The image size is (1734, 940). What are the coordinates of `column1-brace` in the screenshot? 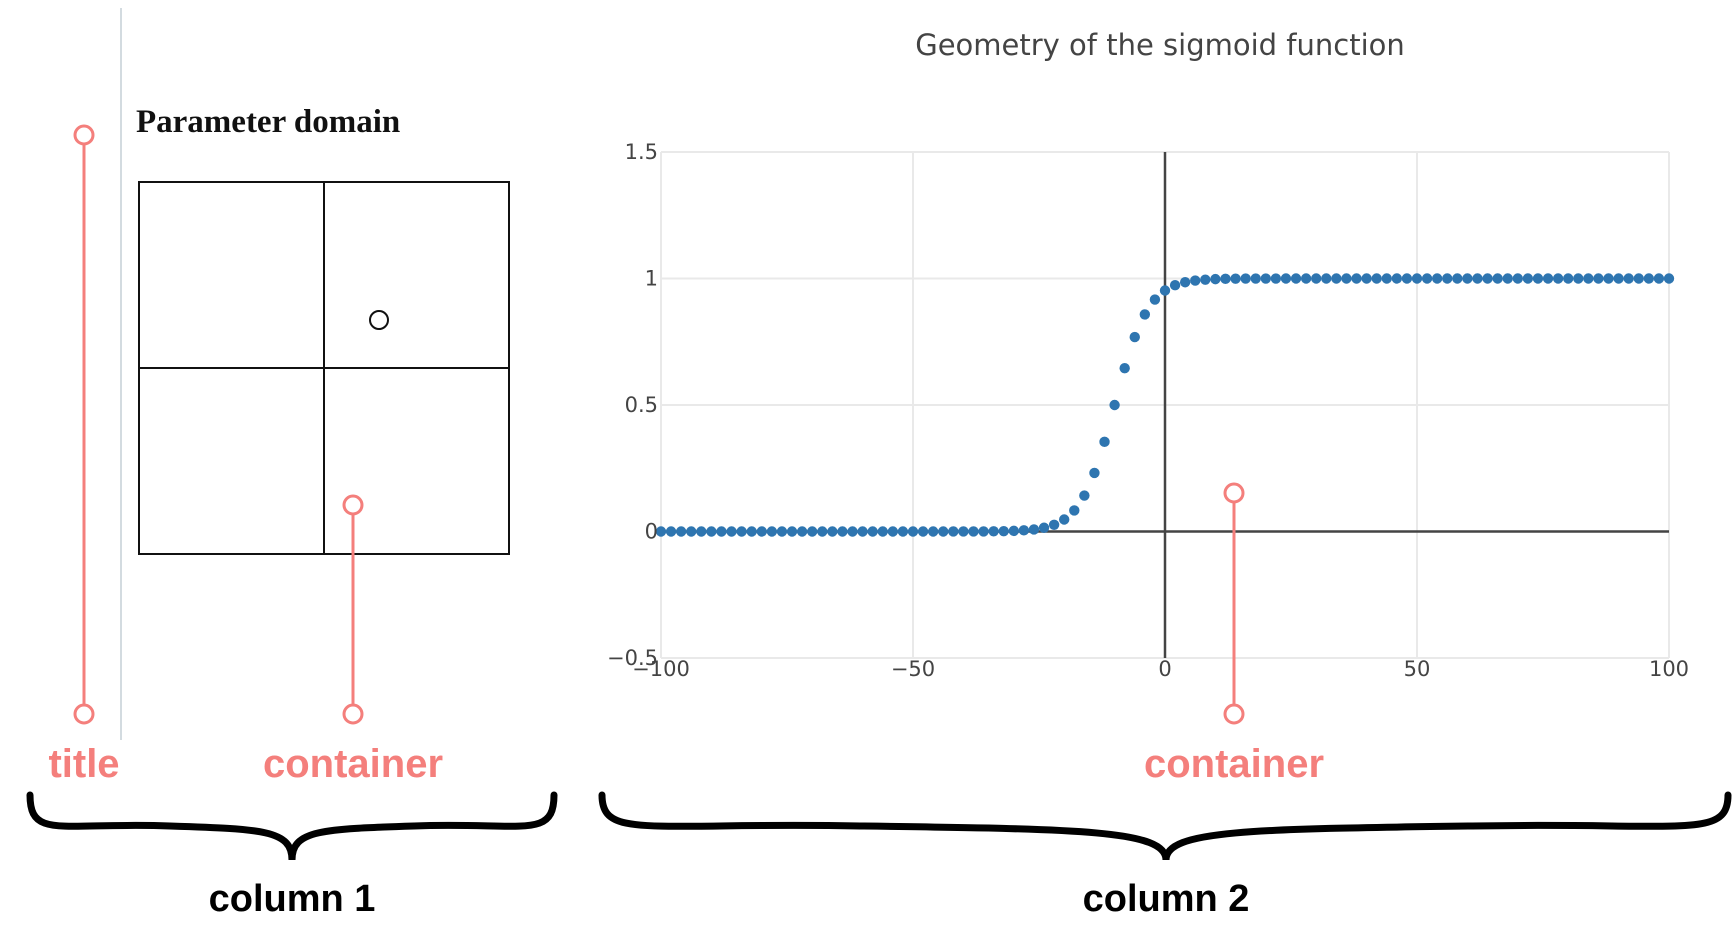 It's located at (292, 826).